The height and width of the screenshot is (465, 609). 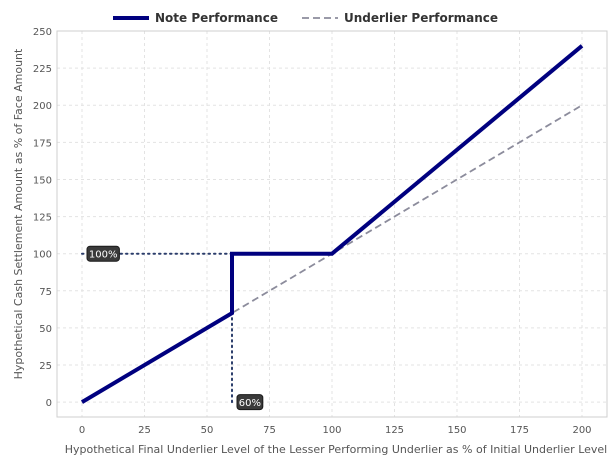 I want to click on y-tick-label: 250, so click(x=42, y=32).